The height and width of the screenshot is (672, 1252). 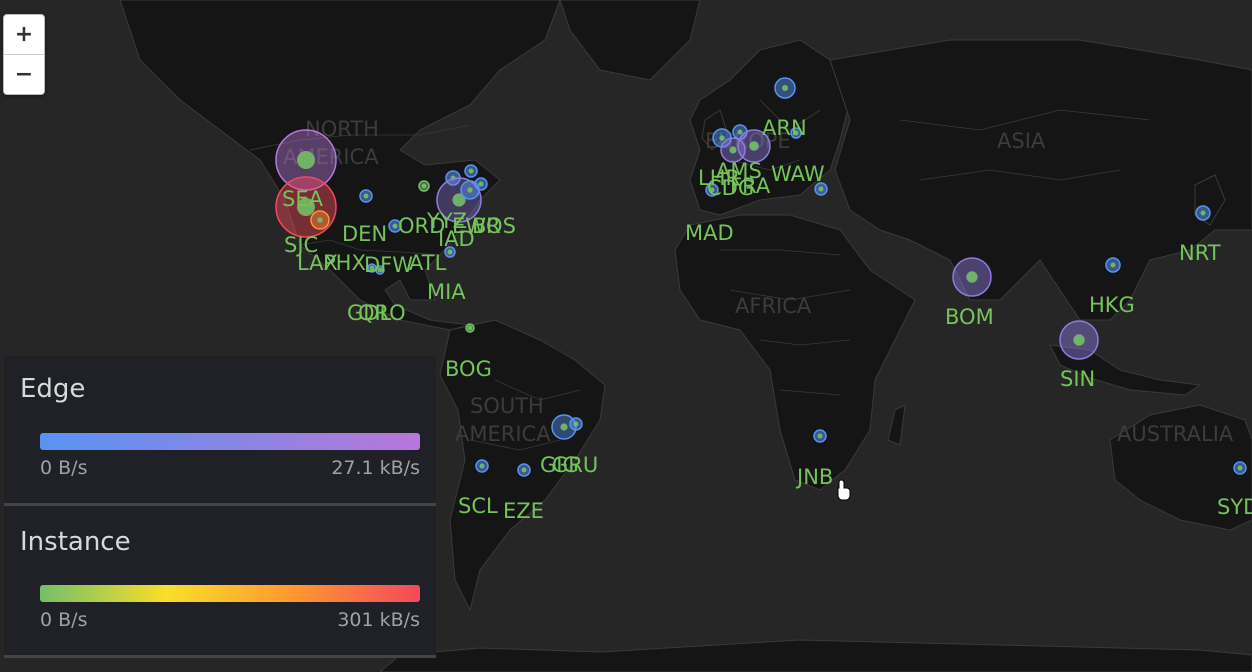 What do you see at coordinates (428, 263) in the screenshot?
I see `site-label-atl: ATL` at bounding box center [428, 263].